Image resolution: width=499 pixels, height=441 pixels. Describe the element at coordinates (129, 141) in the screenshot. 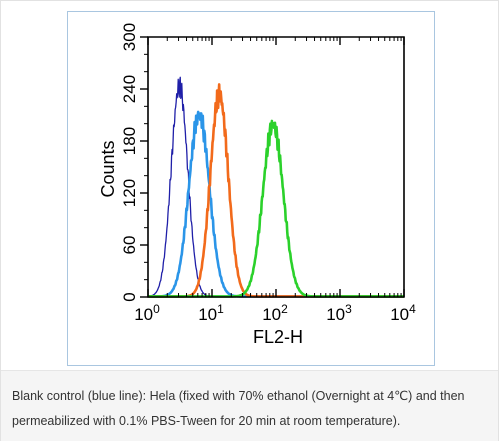

I see `y-tick-label: 180` at that location.